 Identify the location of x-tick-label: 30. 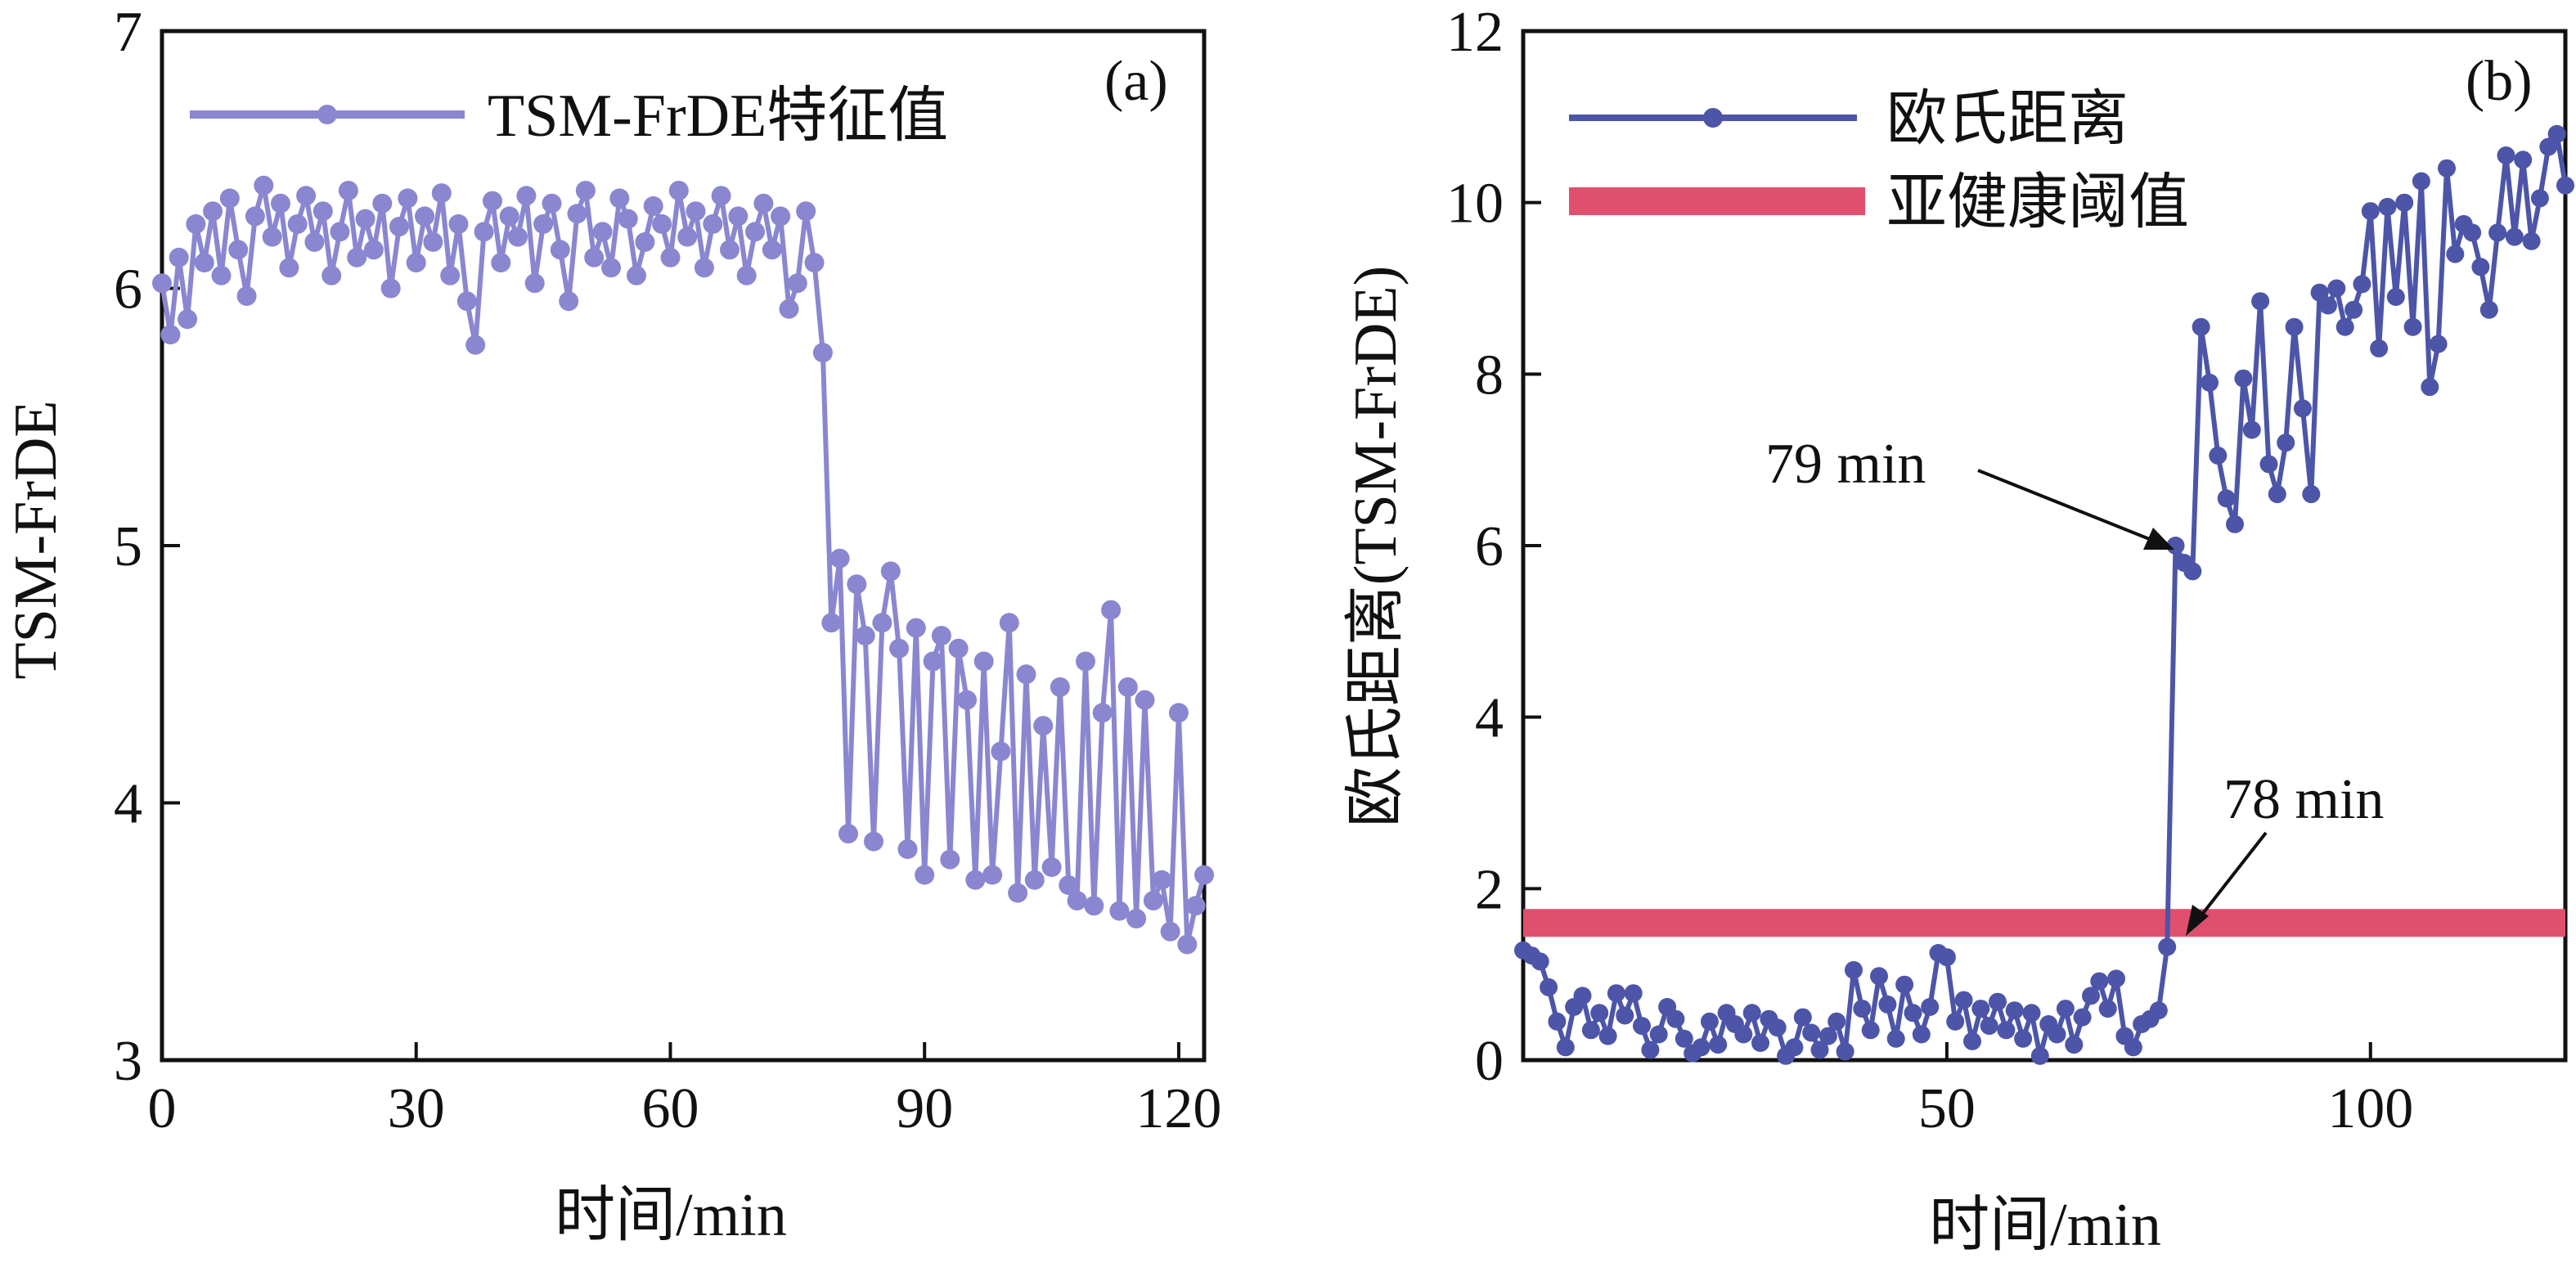
(417, 1108).